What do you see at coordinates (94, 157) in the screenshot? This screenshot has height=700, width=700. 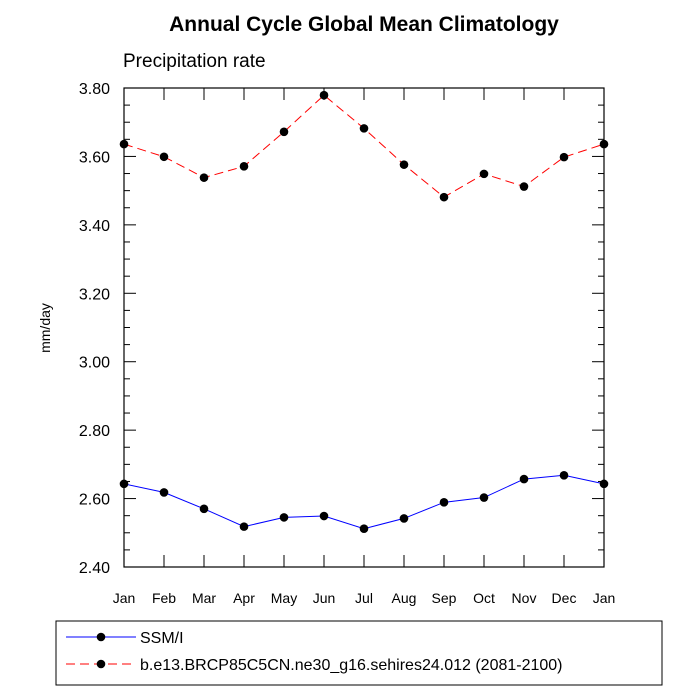 I see `y-tick-label: 3.60` at bounding box center [94, 157].